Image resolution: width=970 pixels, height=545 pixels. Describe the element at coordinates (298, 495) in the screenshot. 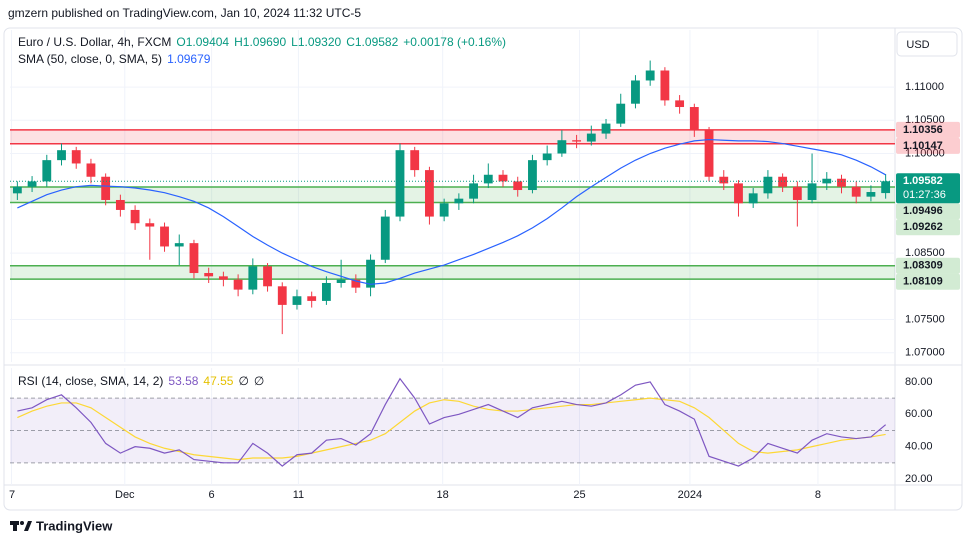

I see `x-tick-label: 11` at that location.